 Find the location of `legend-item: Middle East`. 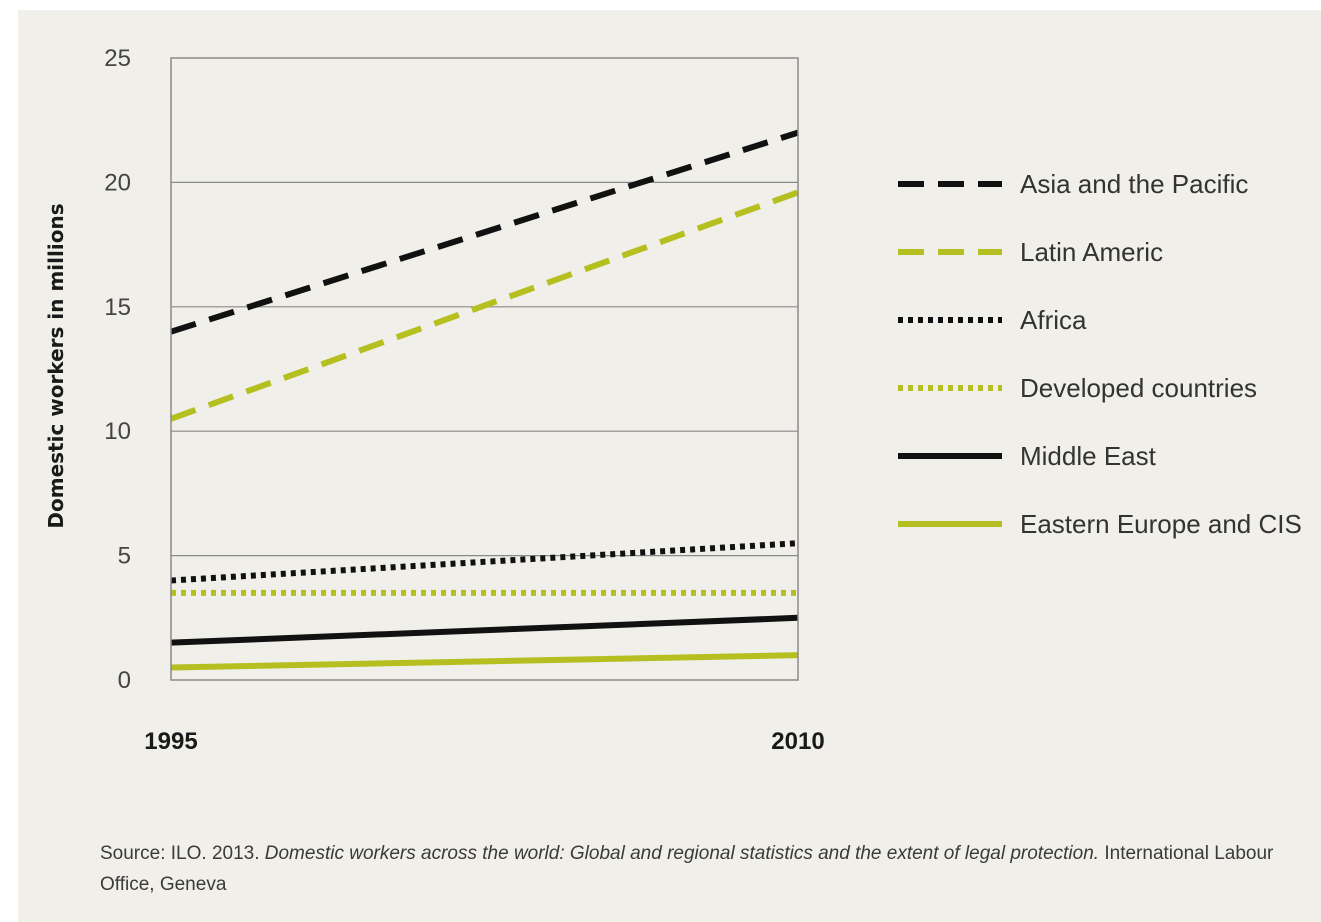

legend-item: Middle East is located at coordinates (1027, 456).